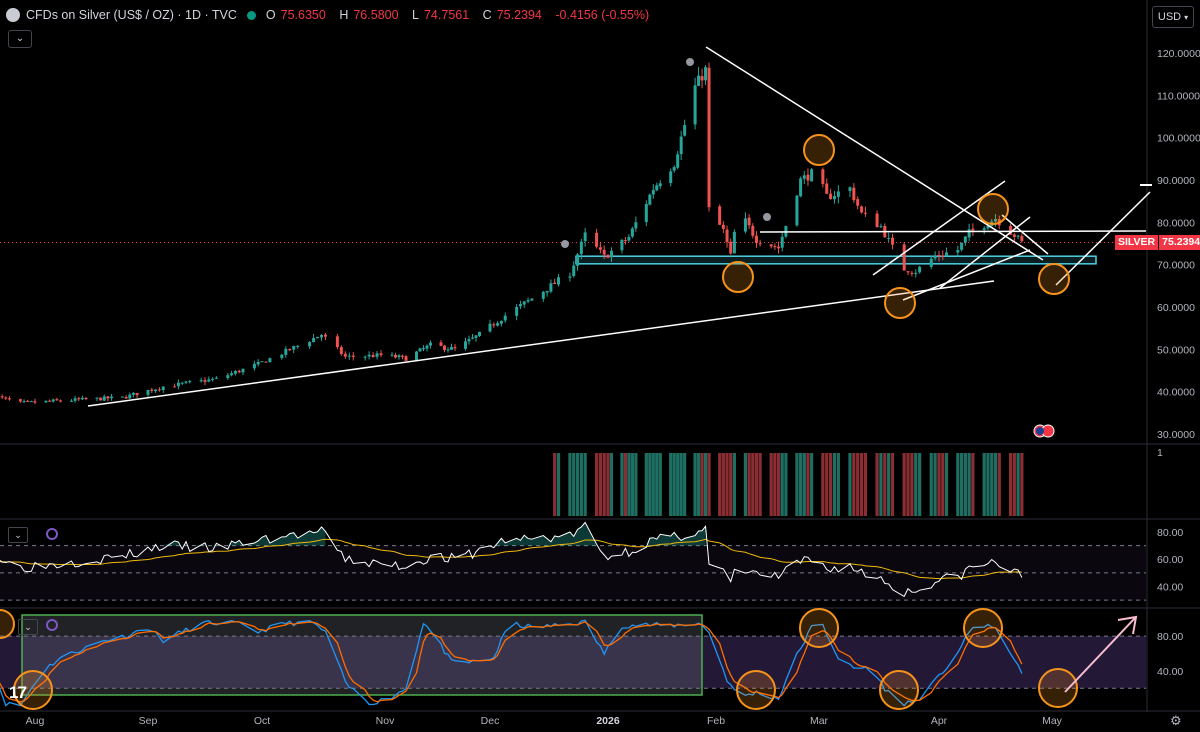 This screenshot has height=732, width=1200. I want to click on collapse-legend-button: ⌄, so click(20, 39).